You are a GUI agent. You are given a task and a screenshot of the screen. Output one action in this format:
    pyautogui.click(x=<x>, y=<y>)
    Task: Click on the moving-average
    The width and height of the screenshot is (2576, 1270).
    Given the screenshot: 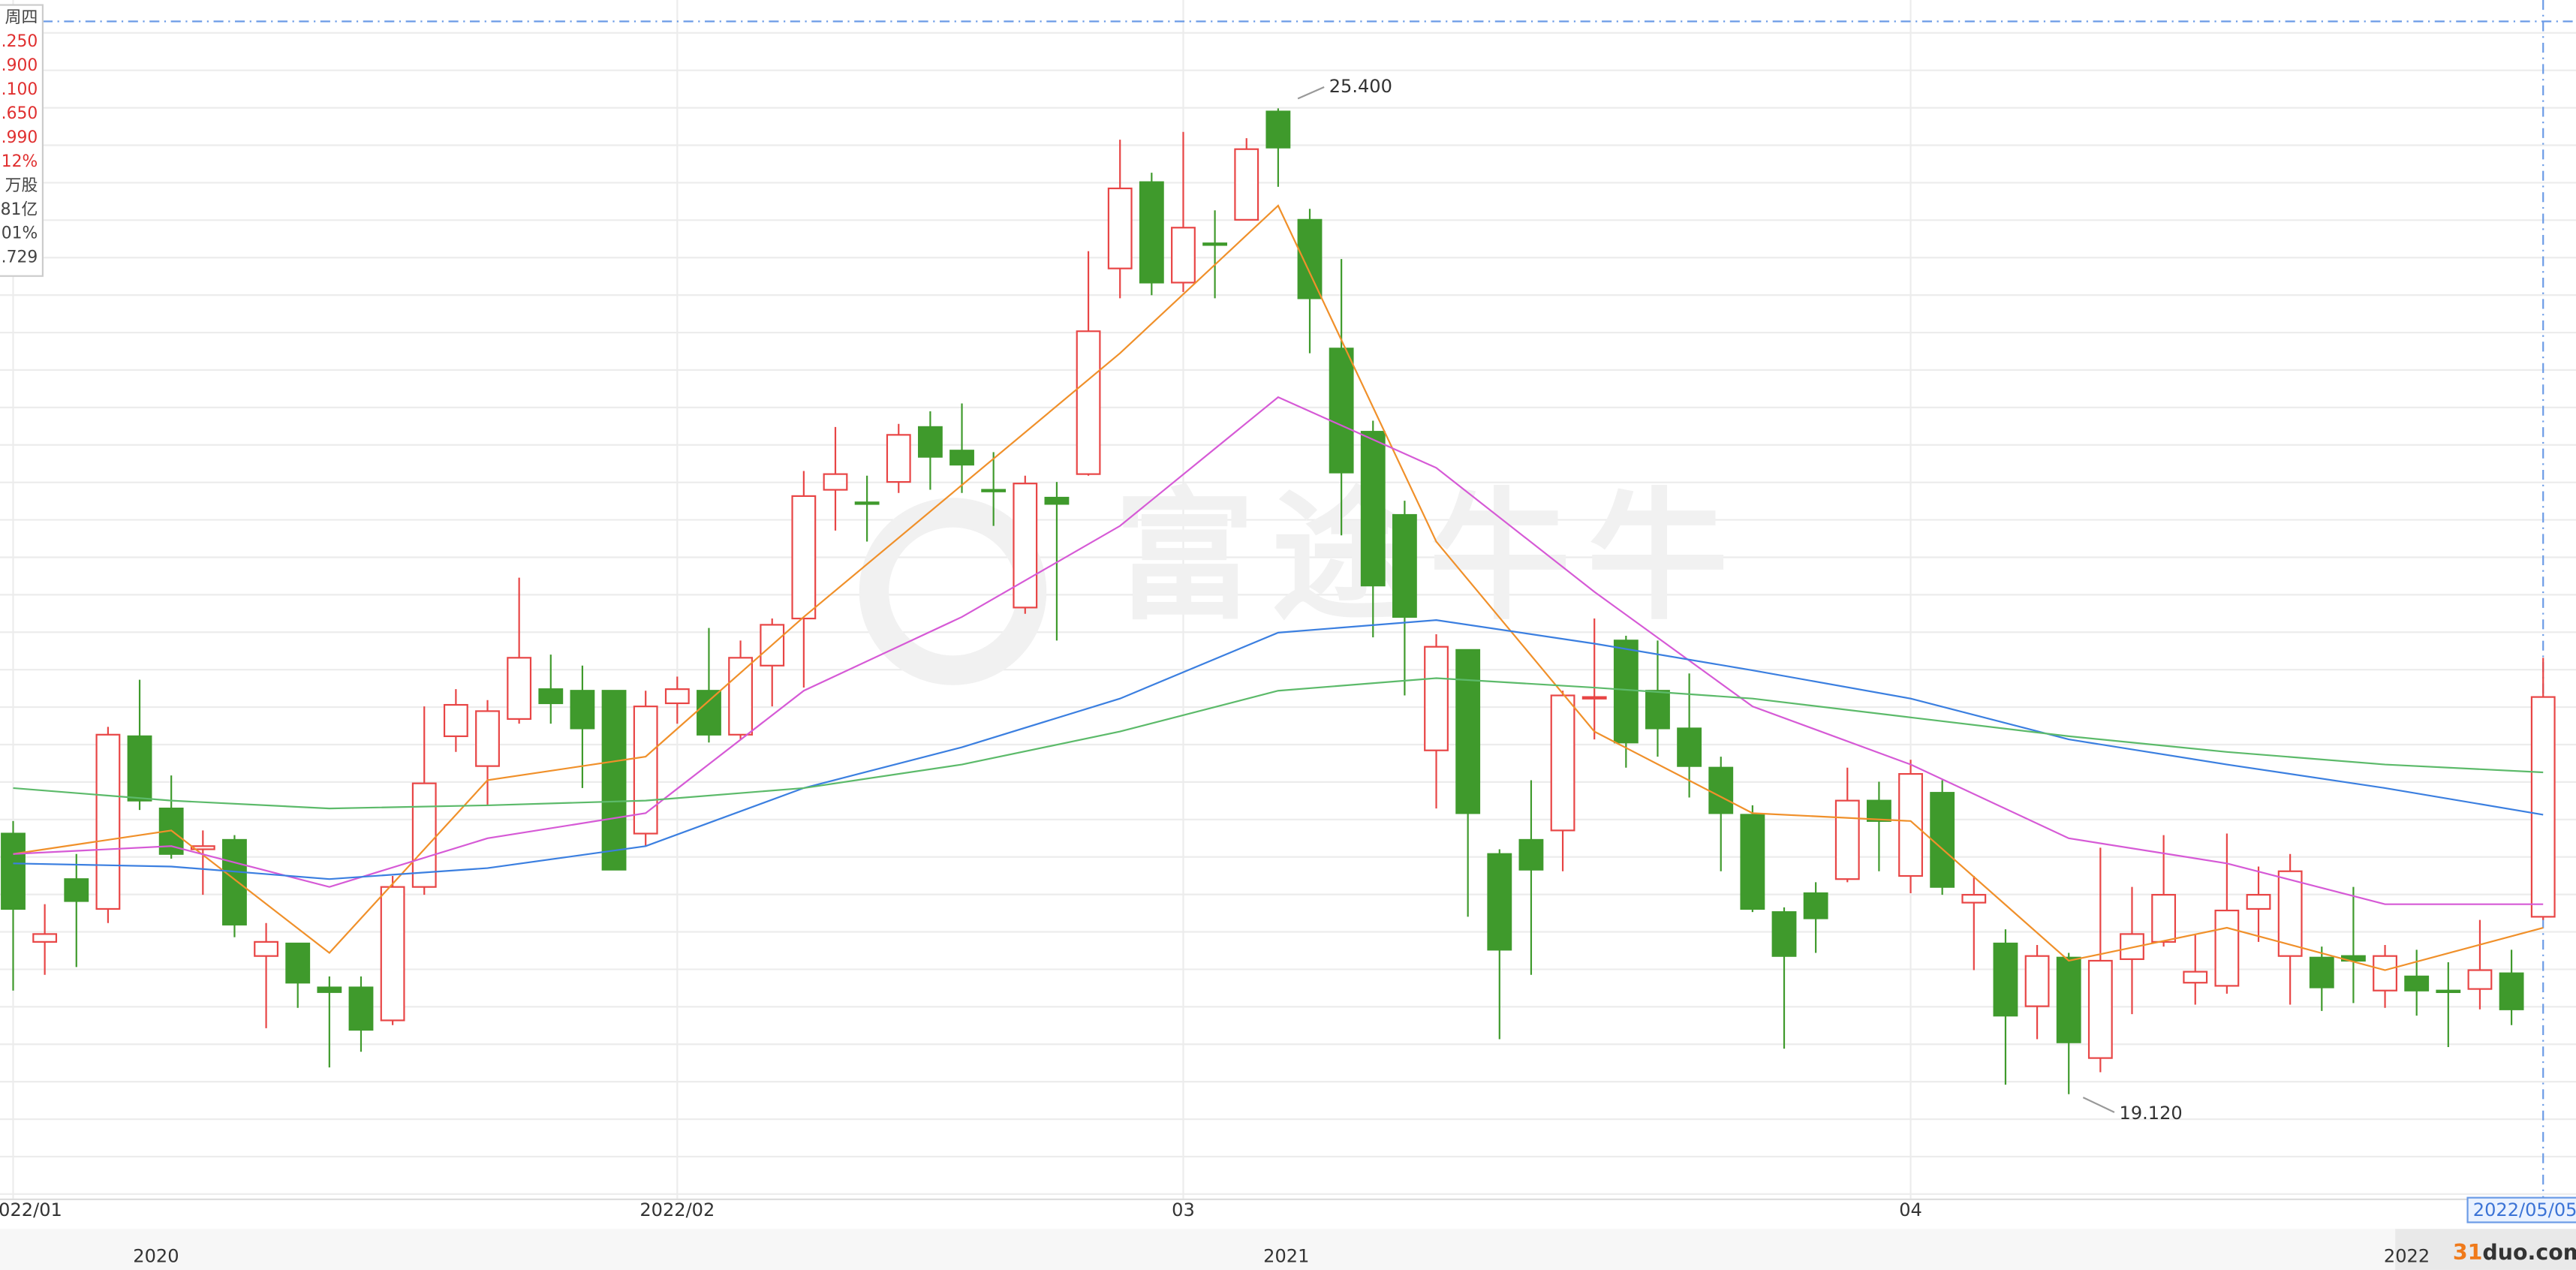 What is the action you would take?
    pyautogui.click(x=1278, y=743)
    